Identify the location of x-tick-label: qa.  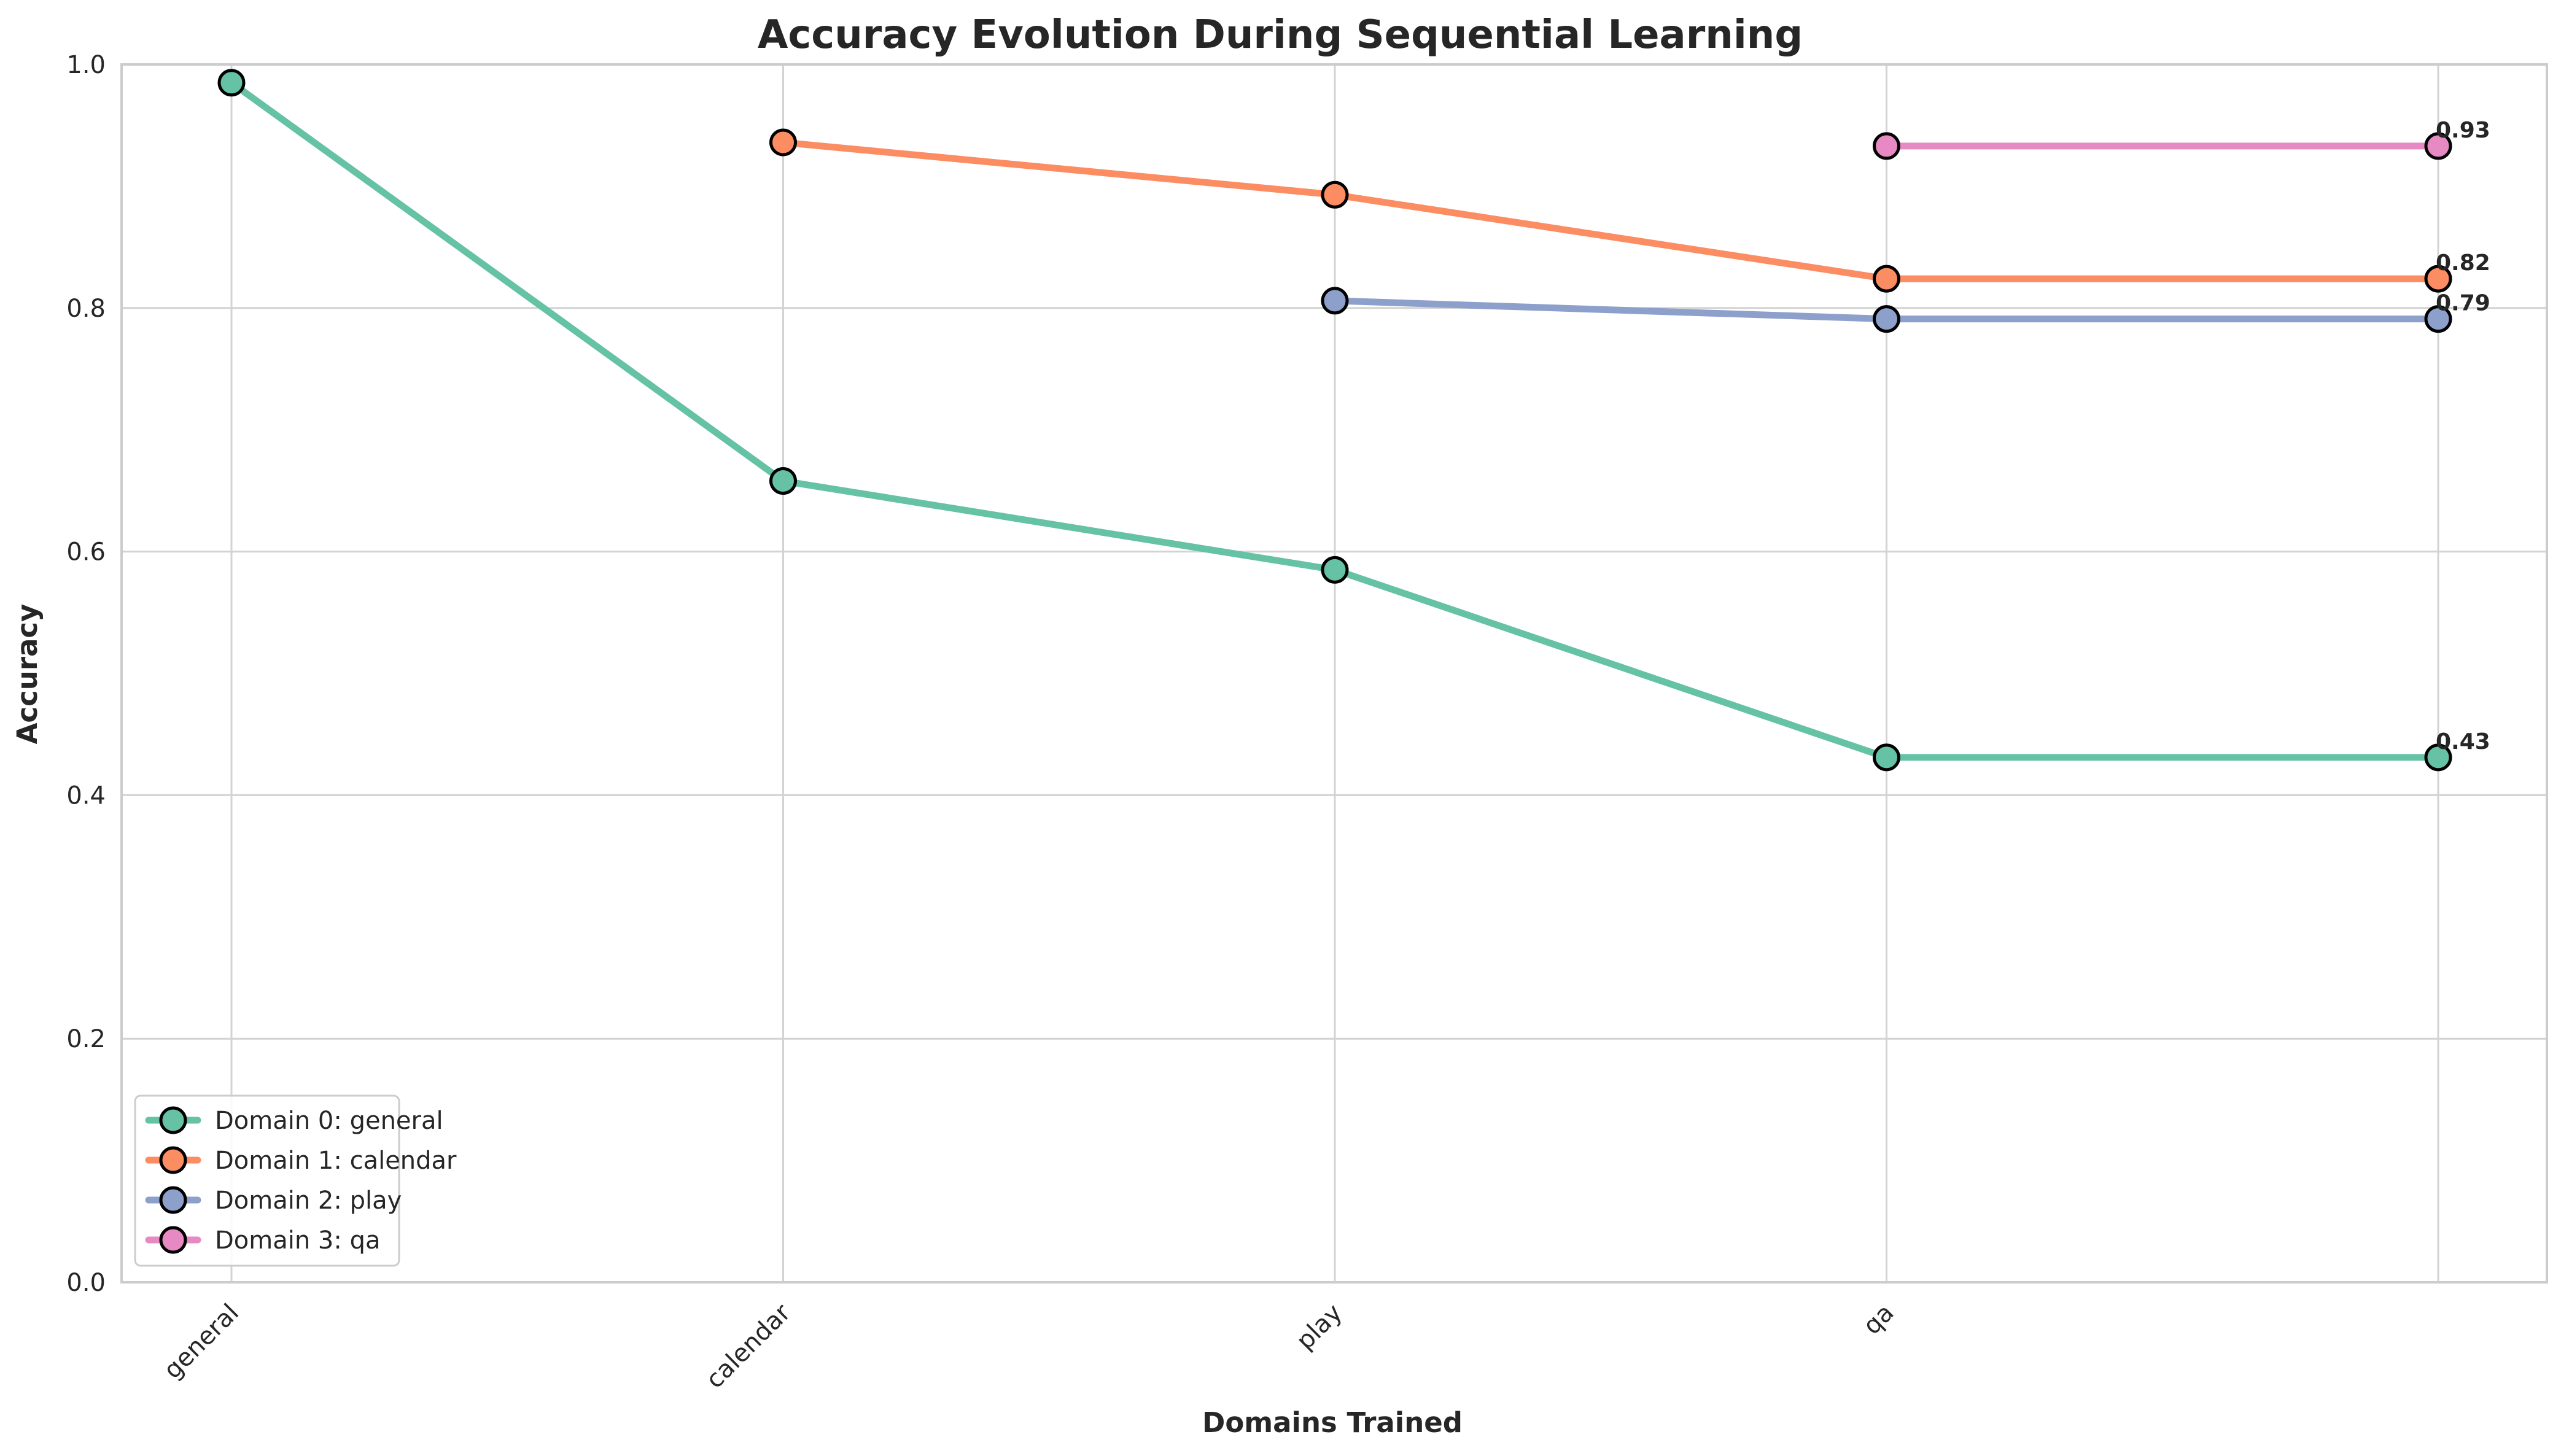
(1879, 1320).